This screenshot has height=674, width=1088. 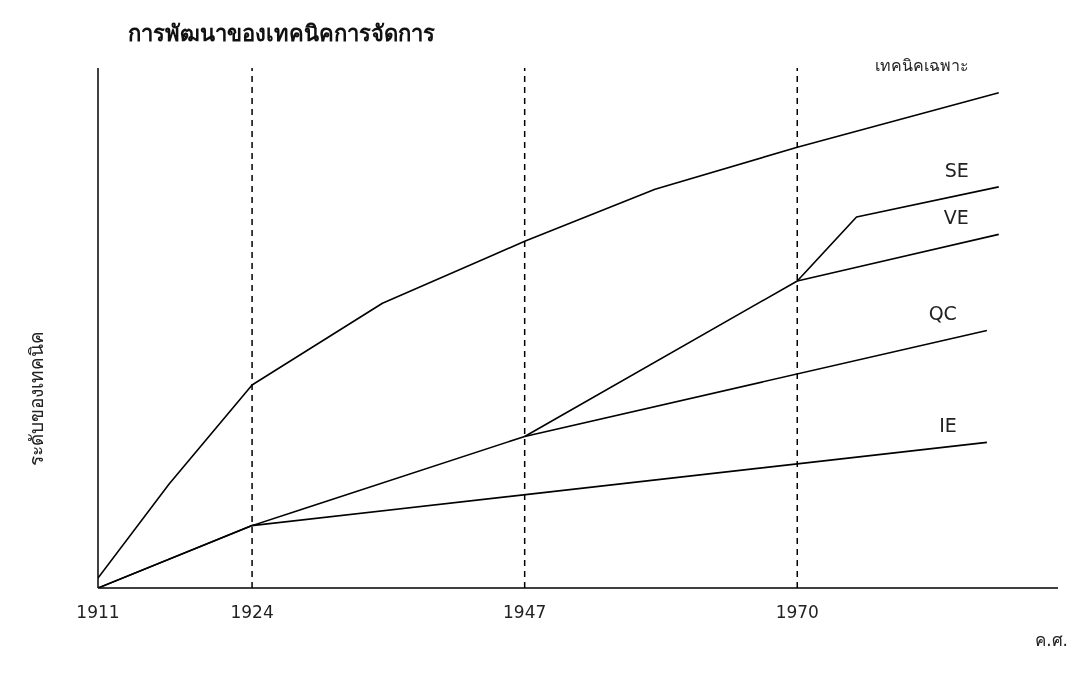 I want to click on y-axis-title: ระดับของเทคนิค, so click(x=36, y=398).